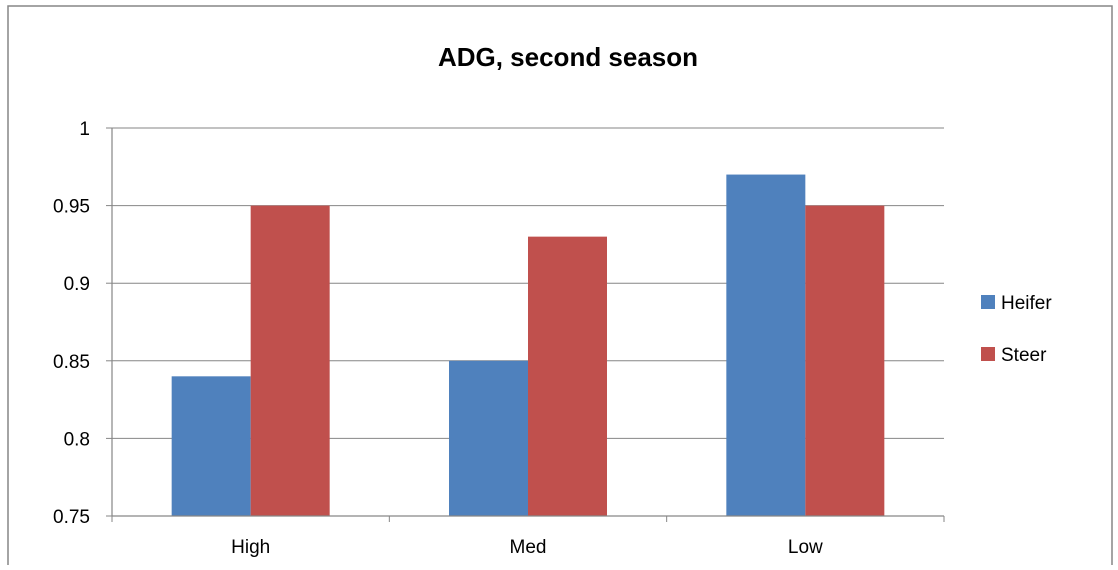 This screenshot has width=1118, height=570. I want to click on x-axis-tick-label: High, so click(250, 547).